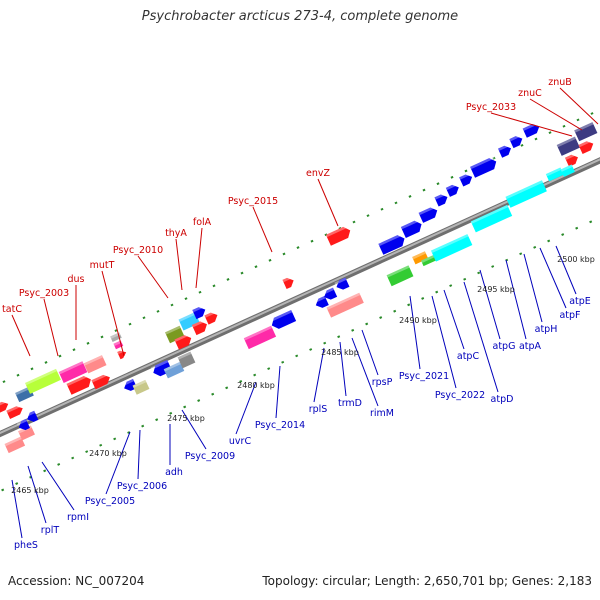  Describe the element at coordinates (50, 530) in the screenshot. I see `gene-label: rplT` at that location.